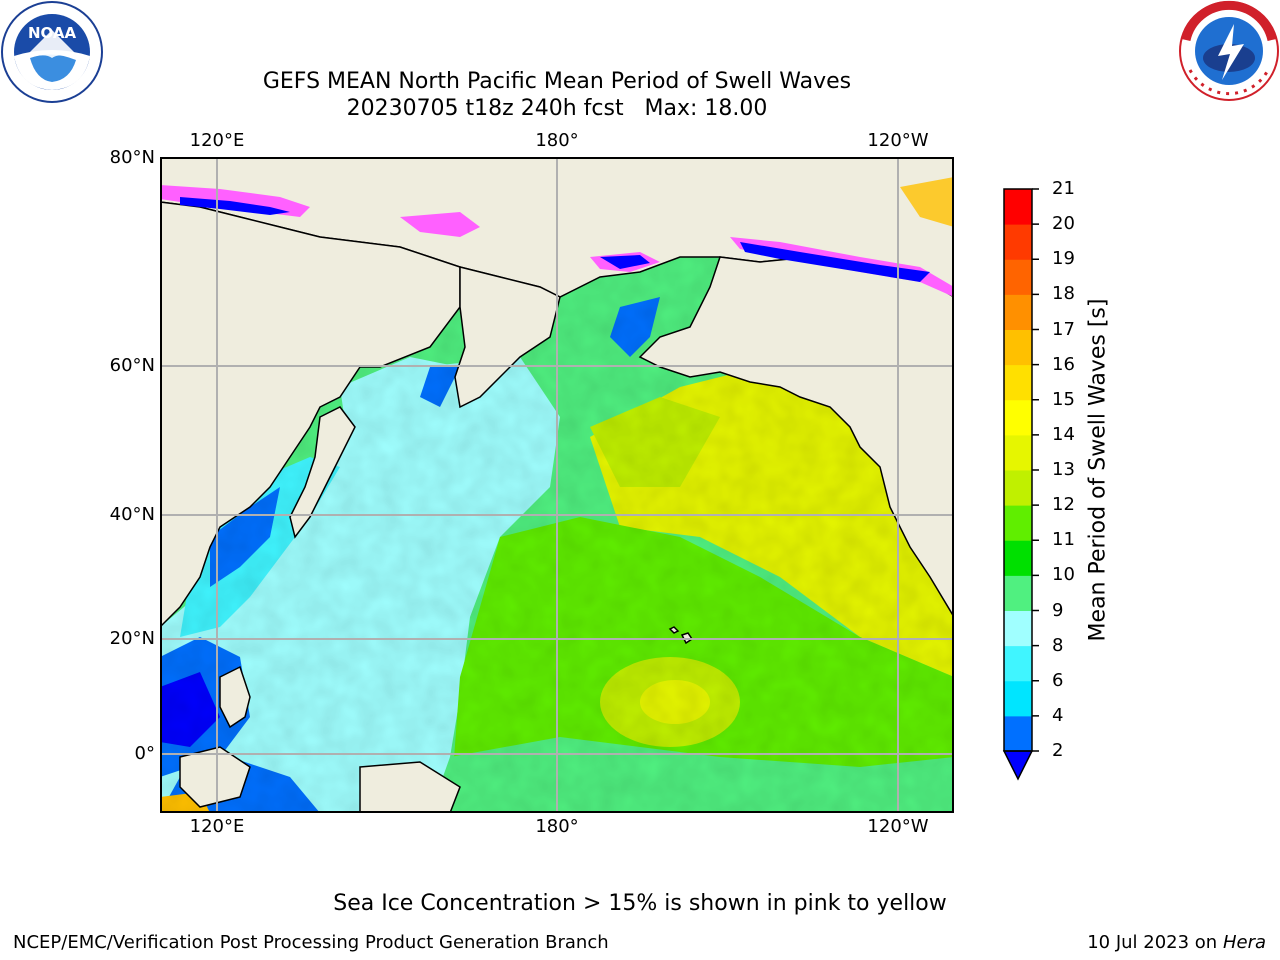  Describe the element at coordinates (440, 224) in the screenshot. I see `sea-ice-siberia` at that location.